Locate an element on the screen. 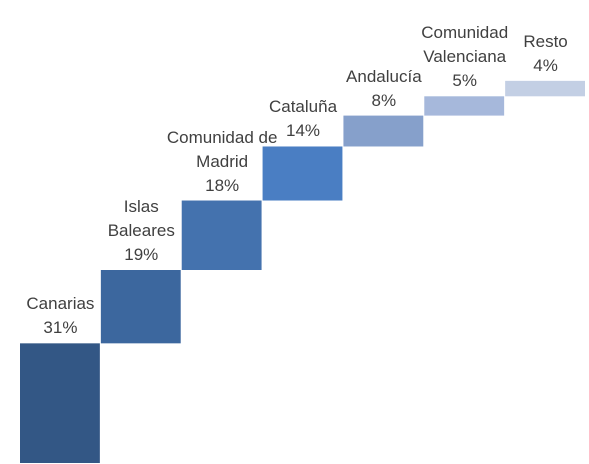  data-label: Canarias 31% is located at coordinates (60, 316).